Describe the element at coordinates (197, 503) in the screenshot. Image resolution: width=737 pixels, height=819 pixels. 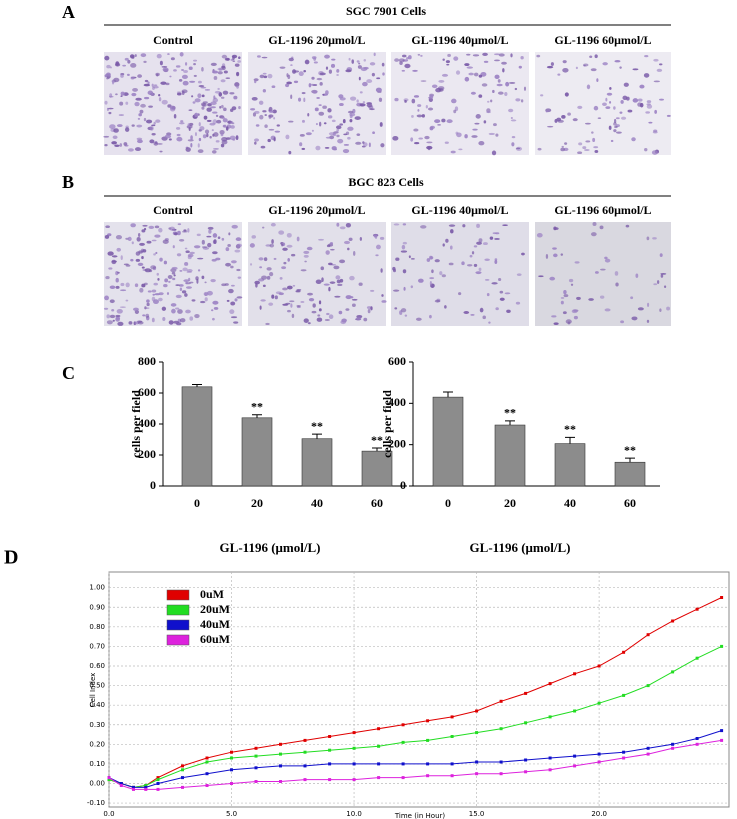
I see `x-tick-label: 0` at that location.